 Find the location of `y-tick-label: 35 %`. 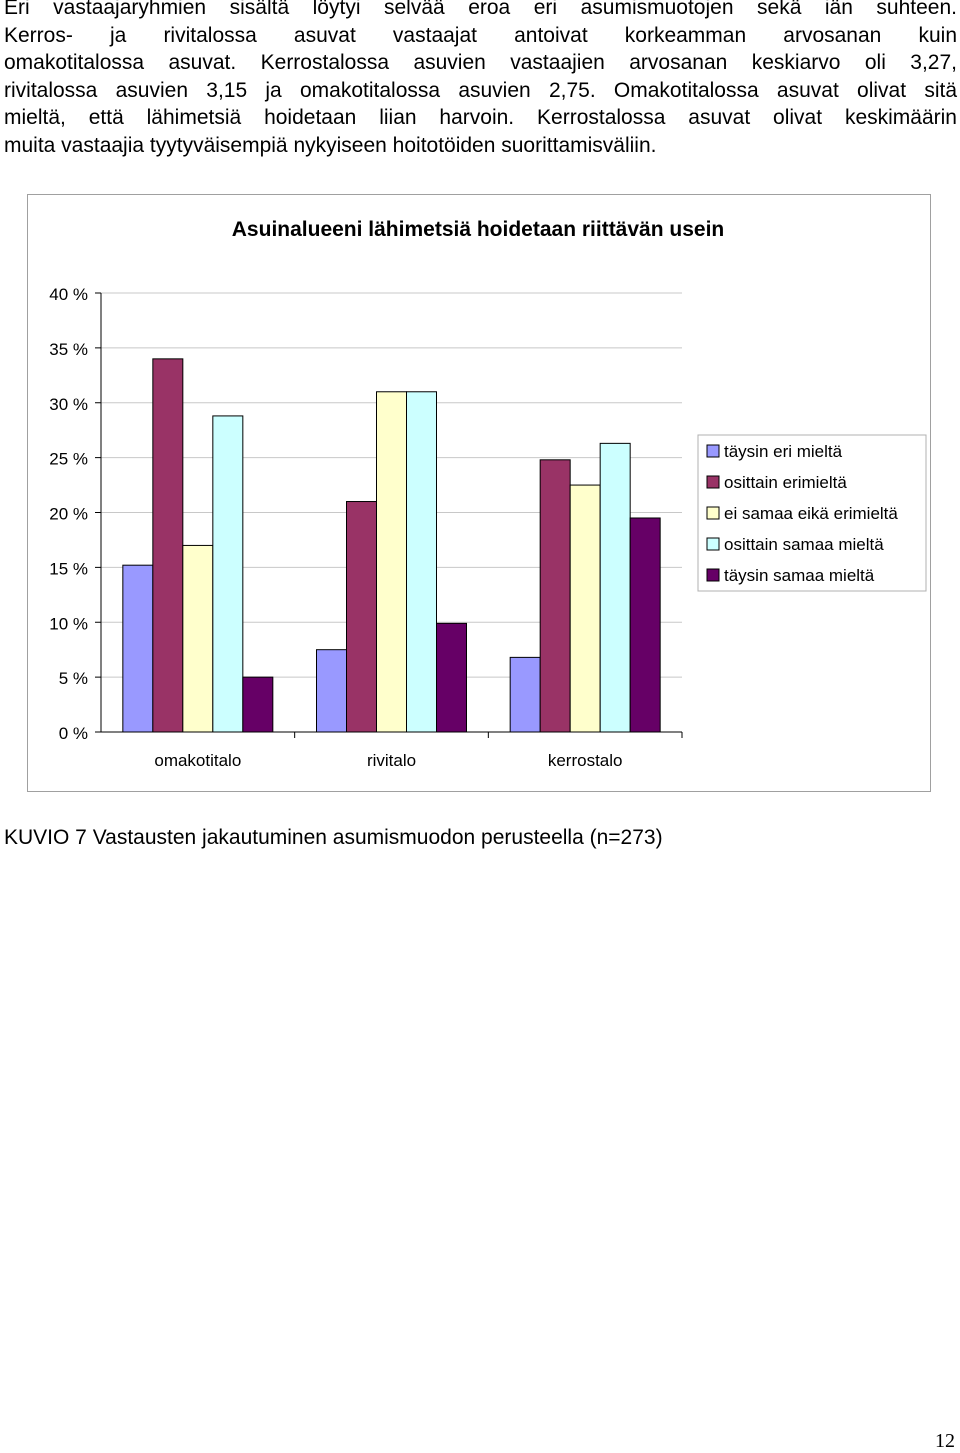

y-tick-label: 35 % is located at coordinates (68, 349).